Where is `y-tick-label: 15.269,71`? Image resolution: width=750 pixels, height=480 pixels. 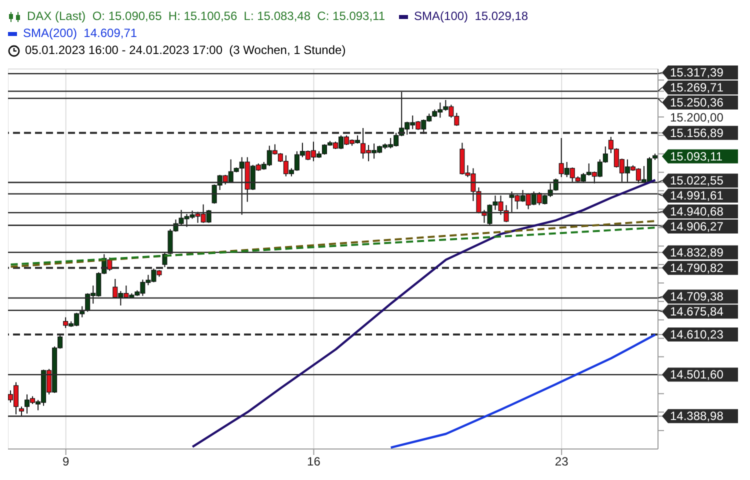
y-tick-label: 15.269,71 is located at coordinates (697, 87).